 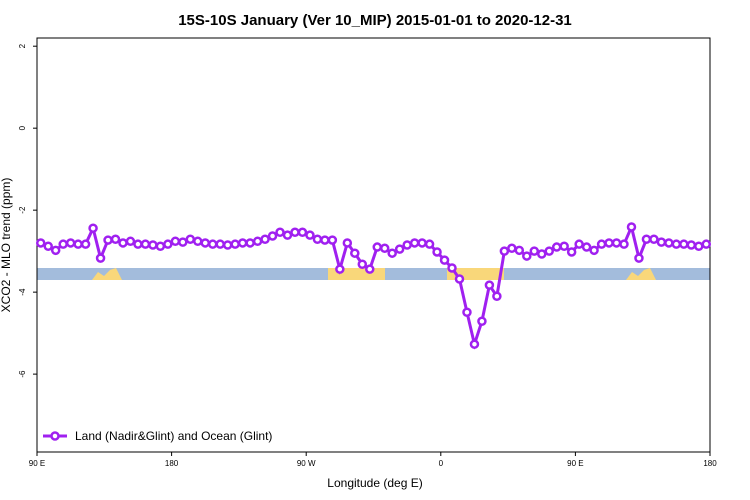 I want to click on y-tick-label: -4, so click(x=22, y=292).